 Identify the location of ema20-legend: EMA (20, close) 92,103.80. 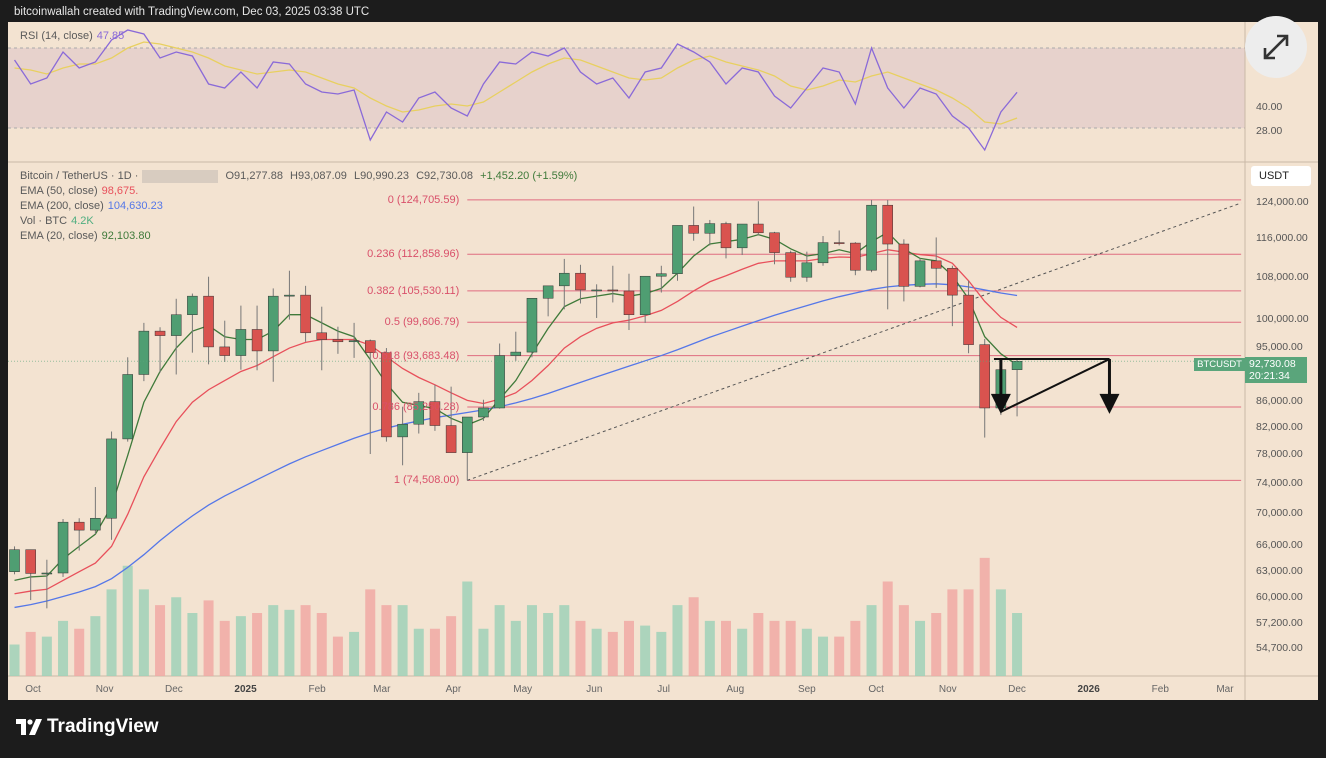
(87, 236).